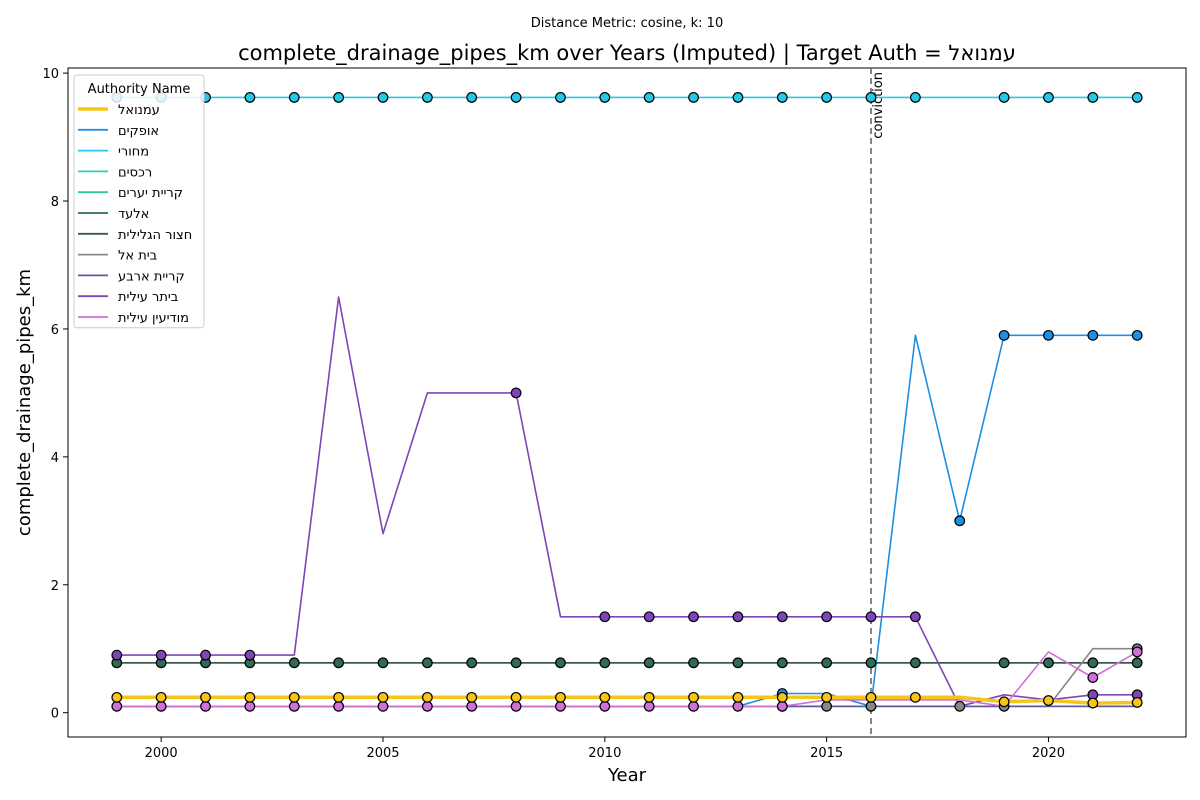  Describe the element at coordinates (50, 74) in the screenshot. I see `y-tick-label: 10` at that location.